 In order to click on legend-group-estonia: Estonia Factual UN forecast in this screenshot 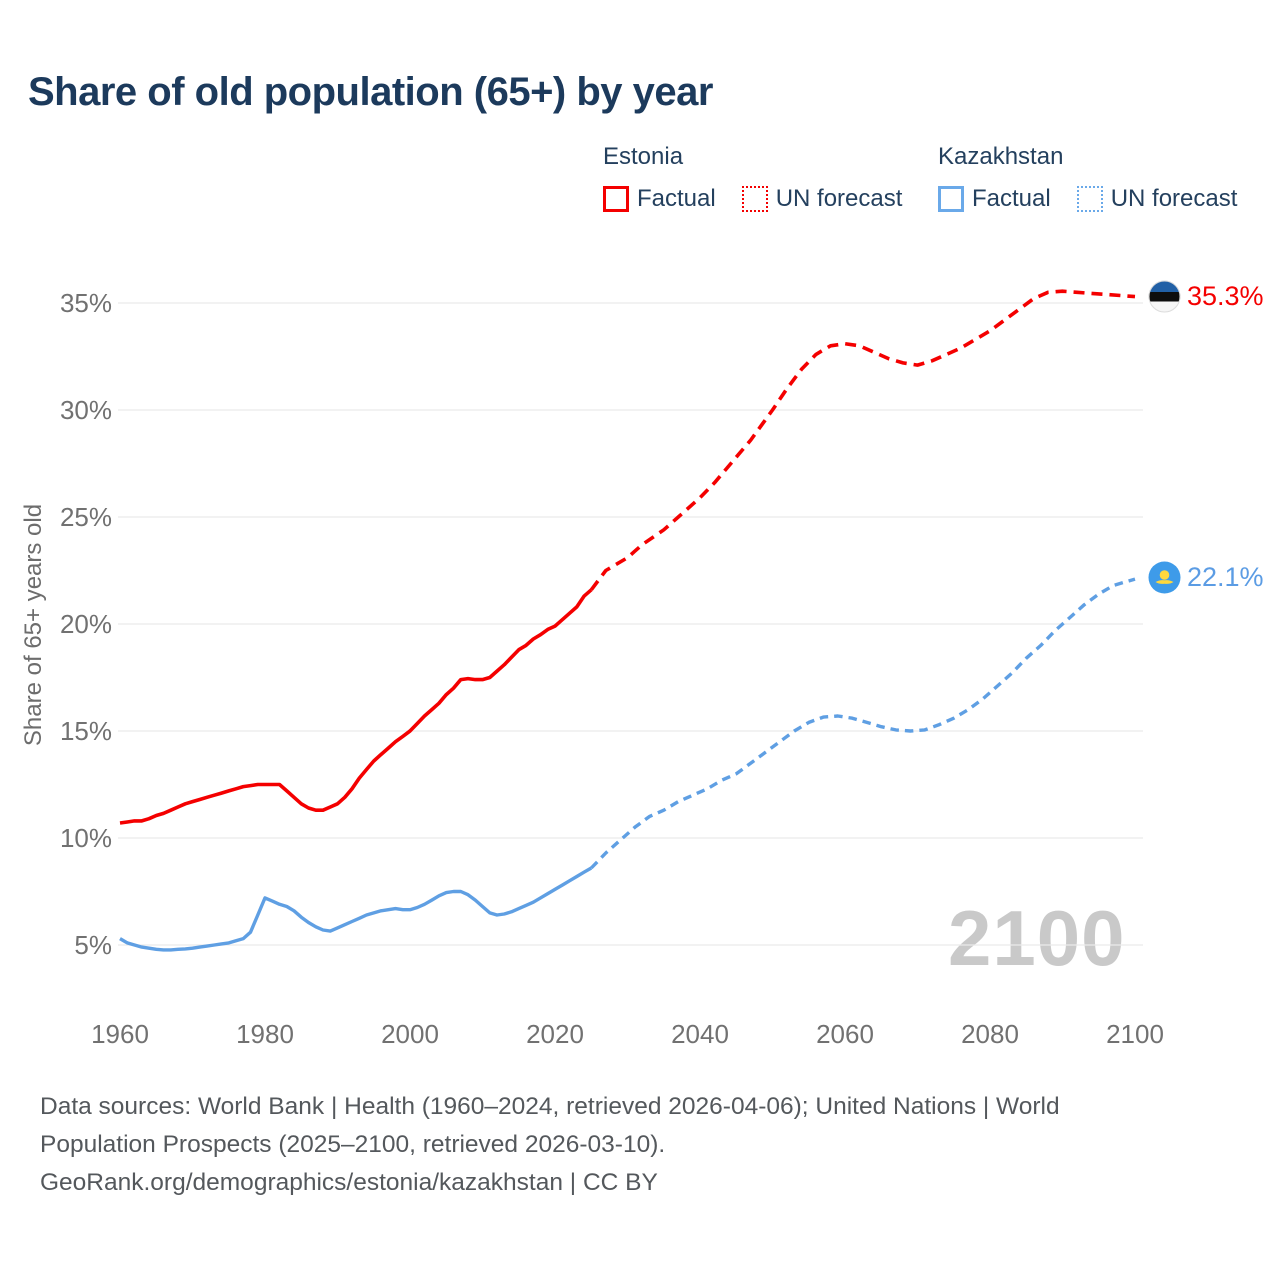, I will do `click(765, 178)`.